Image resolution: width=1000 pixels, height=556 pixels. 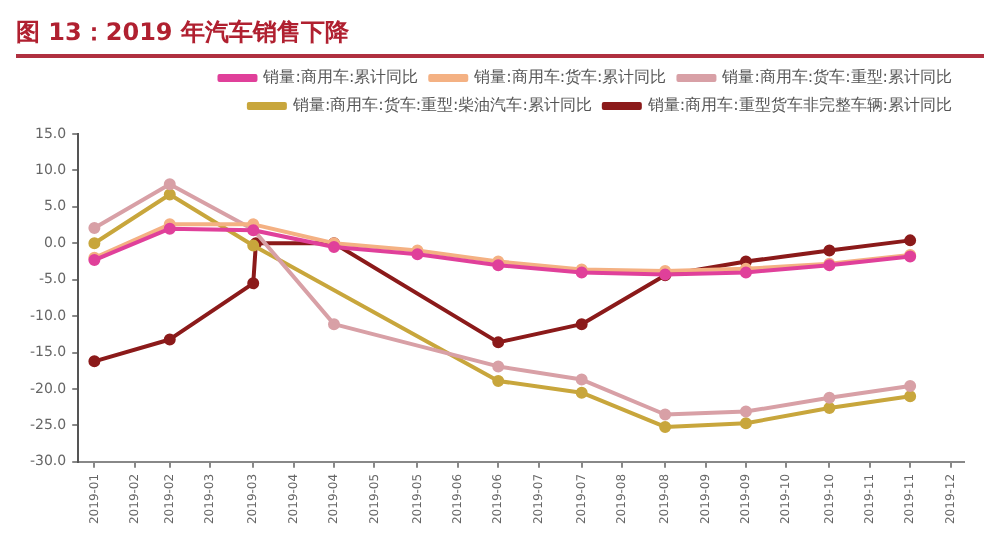 I want to click on legend-label: 销量:商用车:货车:重型:累计同比, so click(x=836, y=77).